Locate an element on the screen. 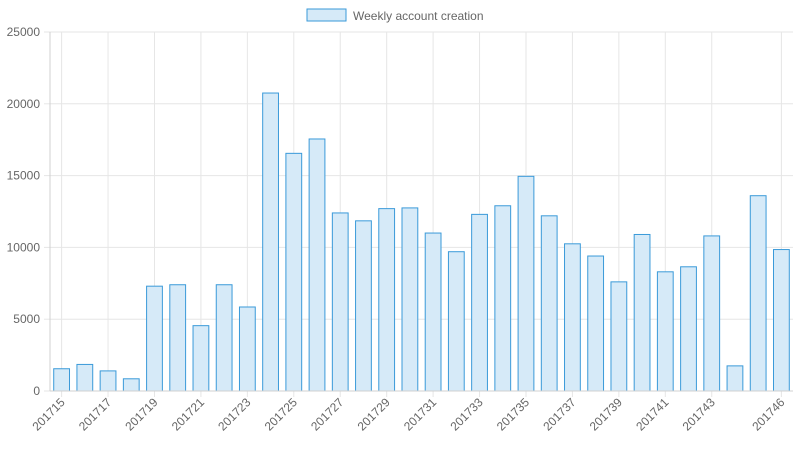 This screenshot has width=800, height=455. legend-swatch is located at coordinates (326, 15).